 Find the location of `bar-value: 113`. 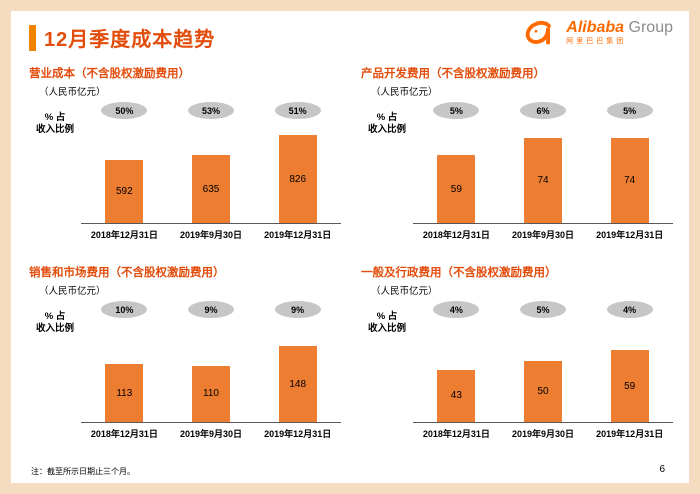

bar-value: 113 is located at coordinates (124, 393).